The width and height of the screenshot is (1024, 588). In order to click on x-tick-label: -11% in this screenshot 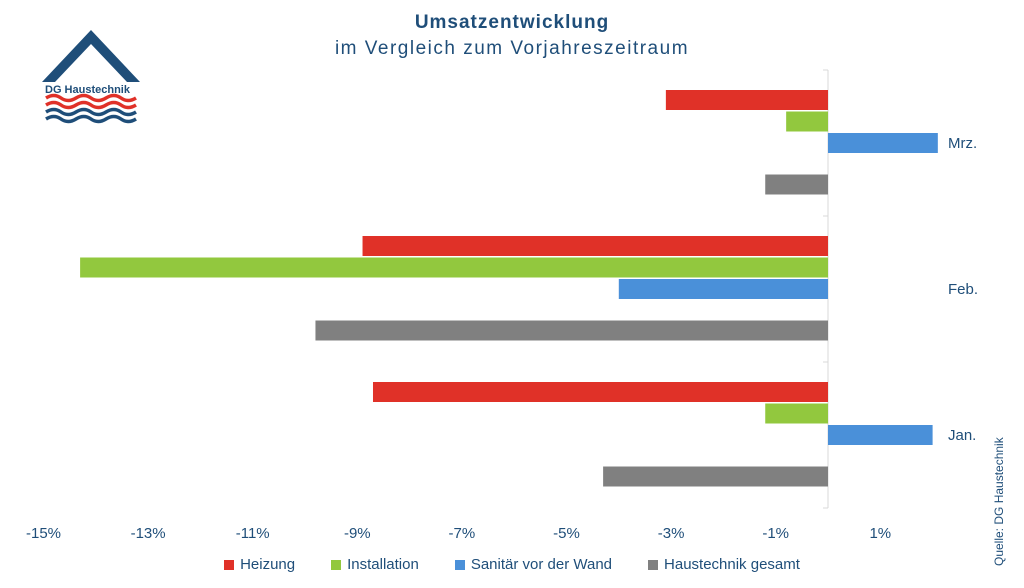, I will do `click(253, 533)`.